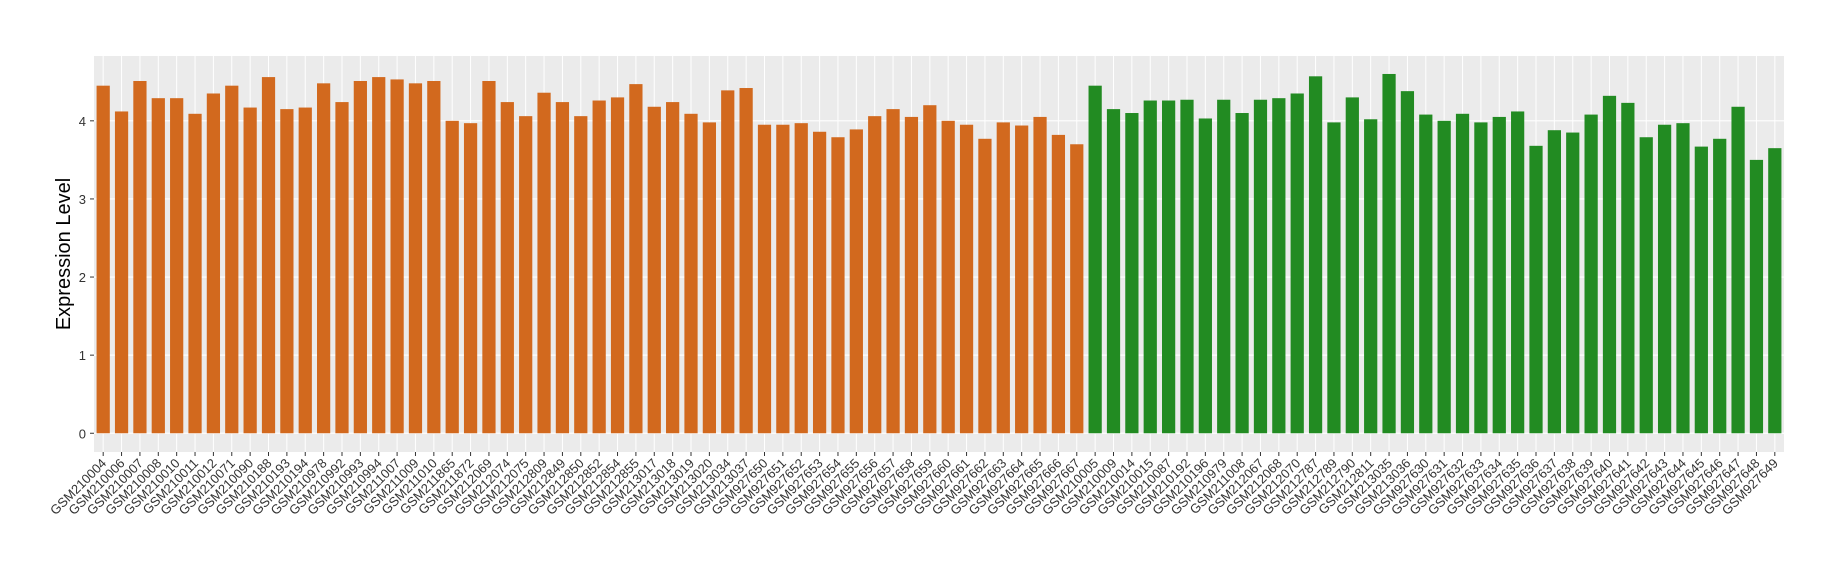 This screenshot has height=580, width=1840. Describe the element at coordinates (82, 121) in the screenshot. I see `y-tick-label: 4` at that location.